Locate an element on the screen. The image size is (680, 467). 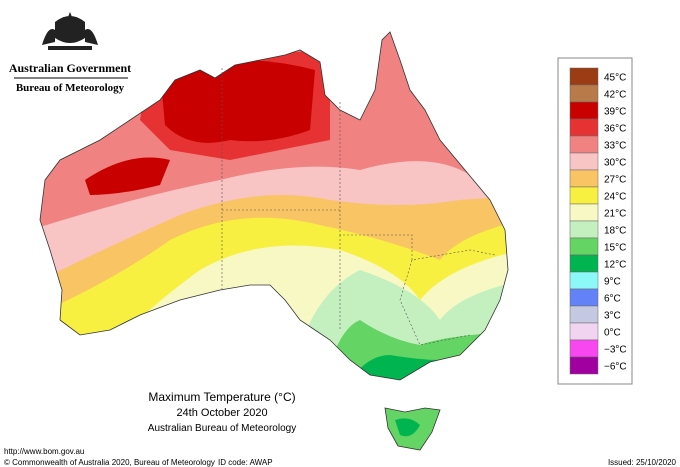
legend-label: 0°C is located at coordinates (612, 333).